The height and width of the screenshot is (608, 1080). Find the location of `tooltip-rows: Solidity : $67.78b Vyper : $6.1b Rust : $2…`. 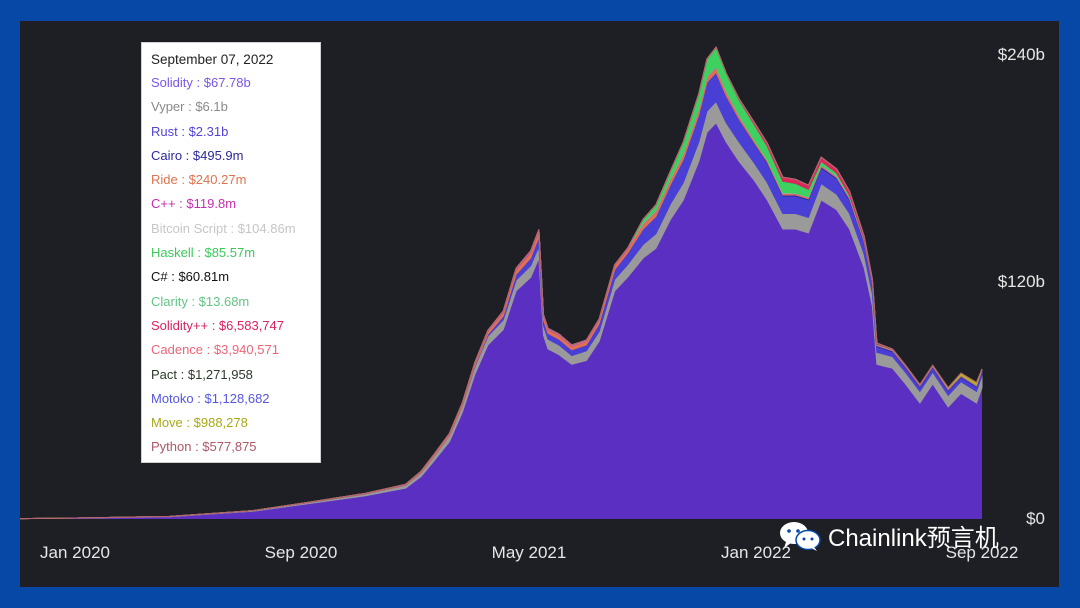

tooltip-rows: Solidity : $67.78b Vyper : $6.1b Rust : $2… is located at coordinates (231, 269).